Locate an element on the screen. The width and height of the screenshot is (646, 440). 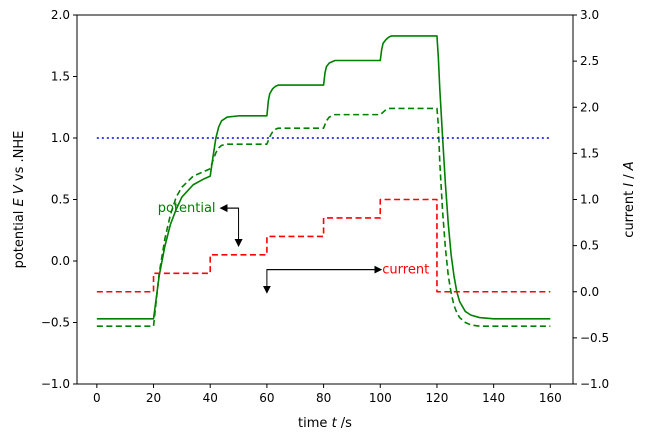
y-right-tick-label: 3.0 is located at coordinates (589, 15).